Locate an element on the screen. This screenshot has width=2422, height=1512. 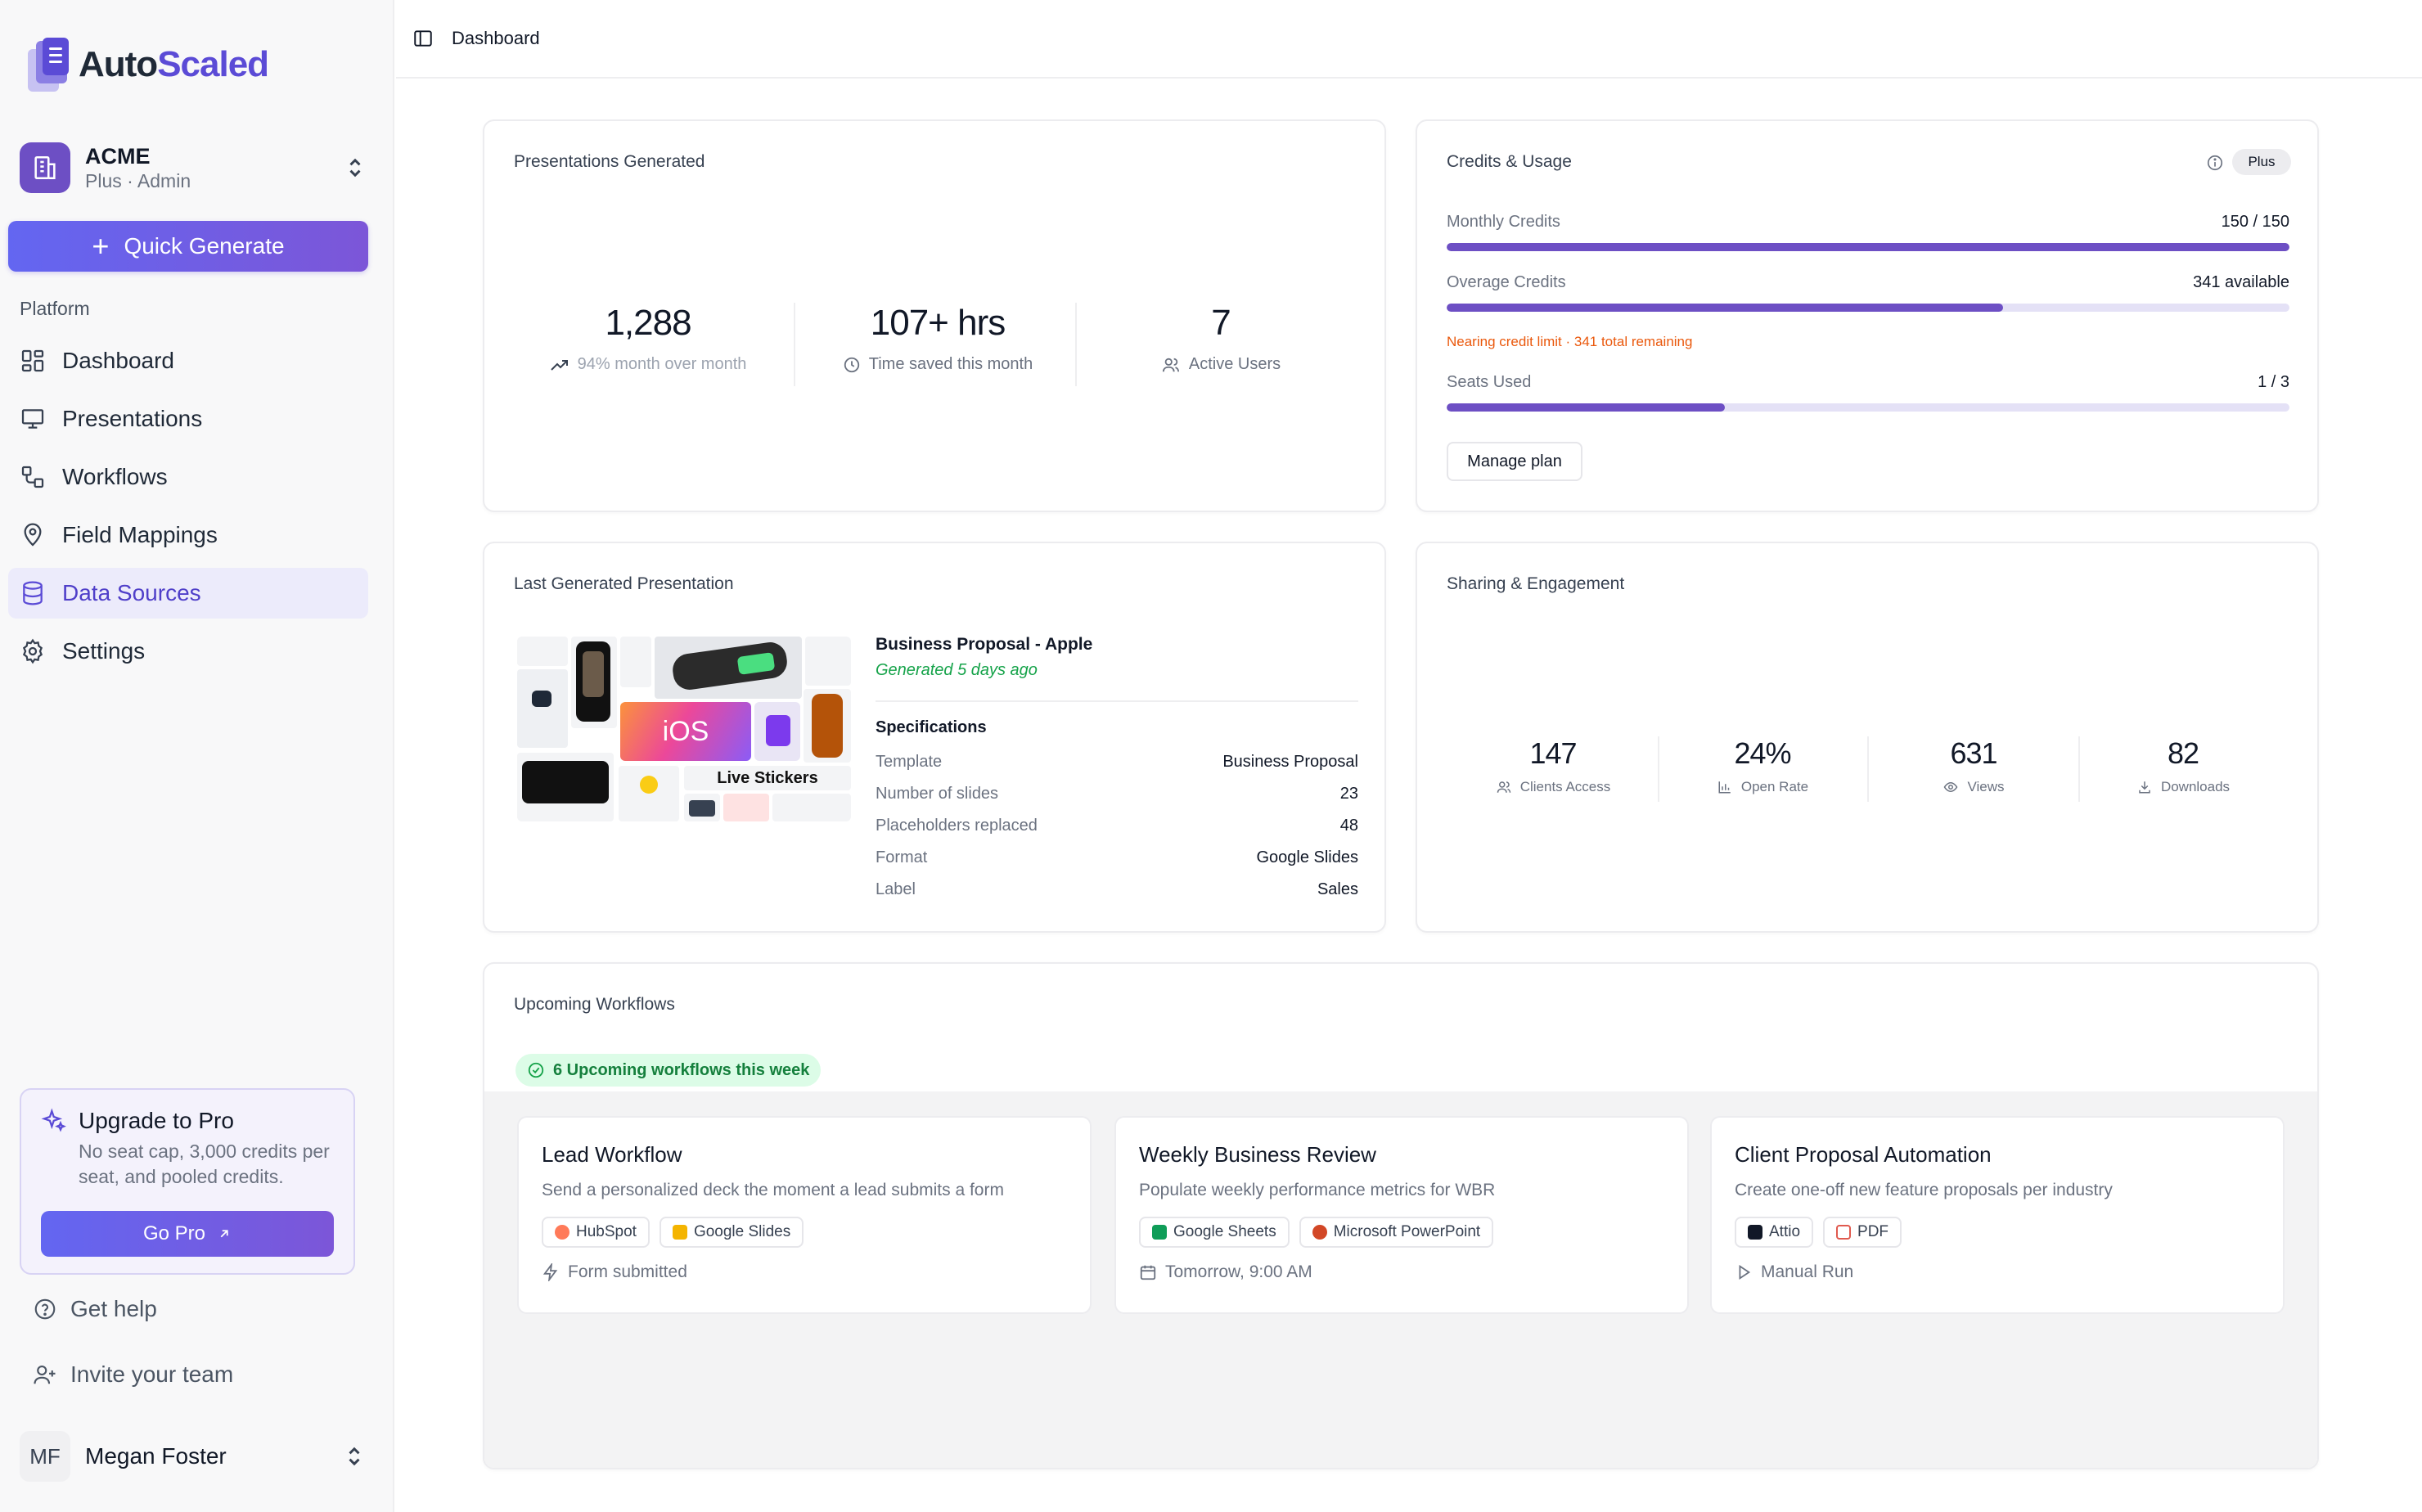
monthly-credits-value: 150 / 150 is located at coordinates (2255, 222).